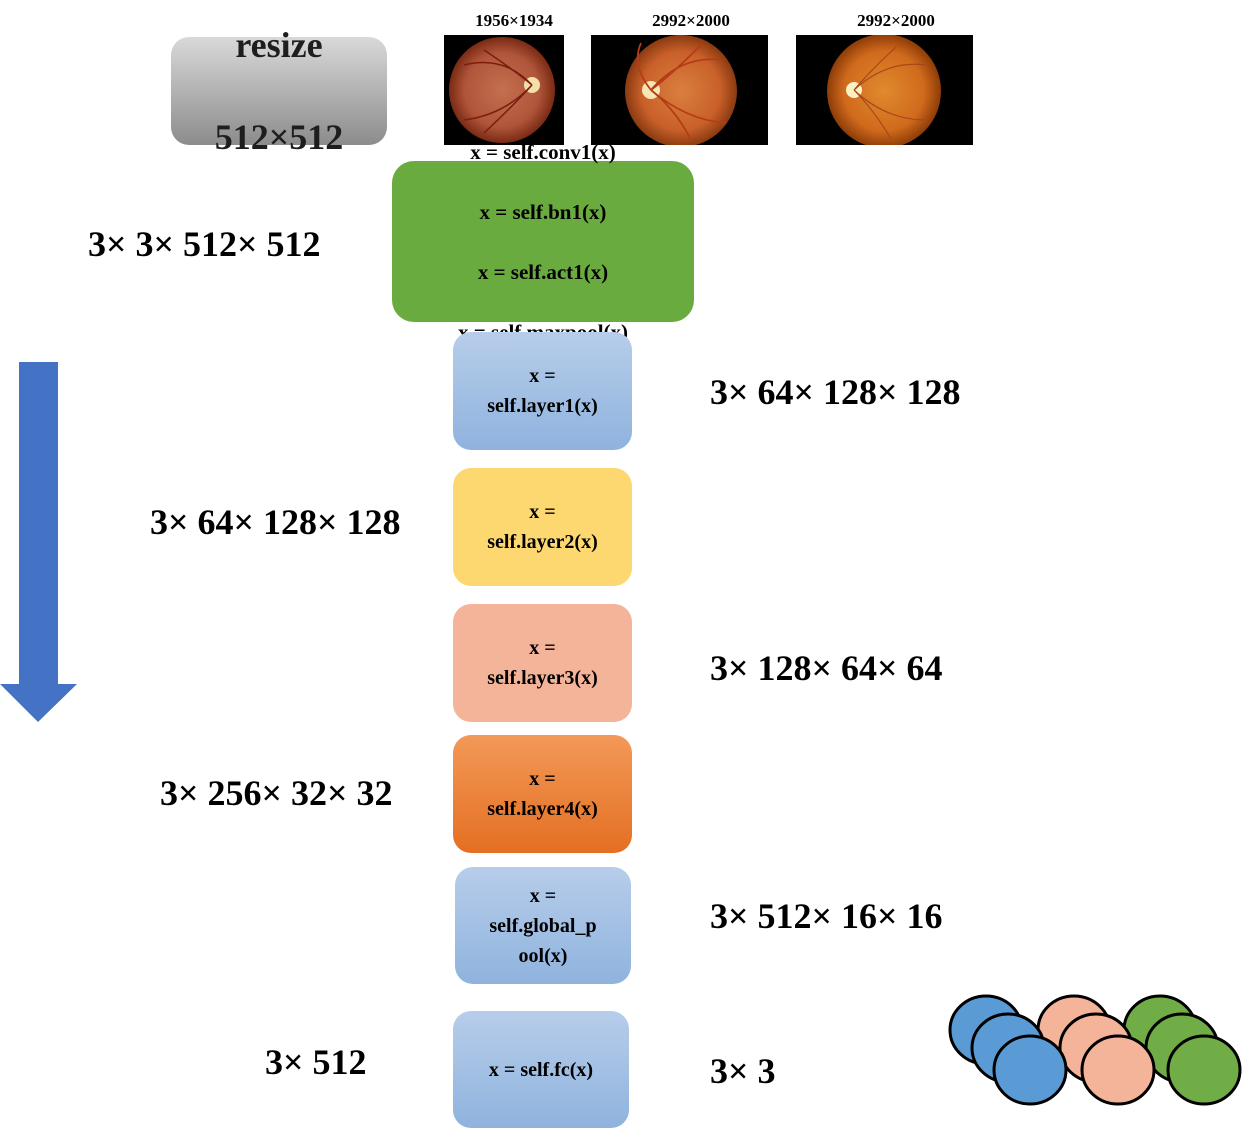 This screenshot has height=1129, width=1244. I want to click on layer4-block: x = self.layer4(x), so click(542, 794).